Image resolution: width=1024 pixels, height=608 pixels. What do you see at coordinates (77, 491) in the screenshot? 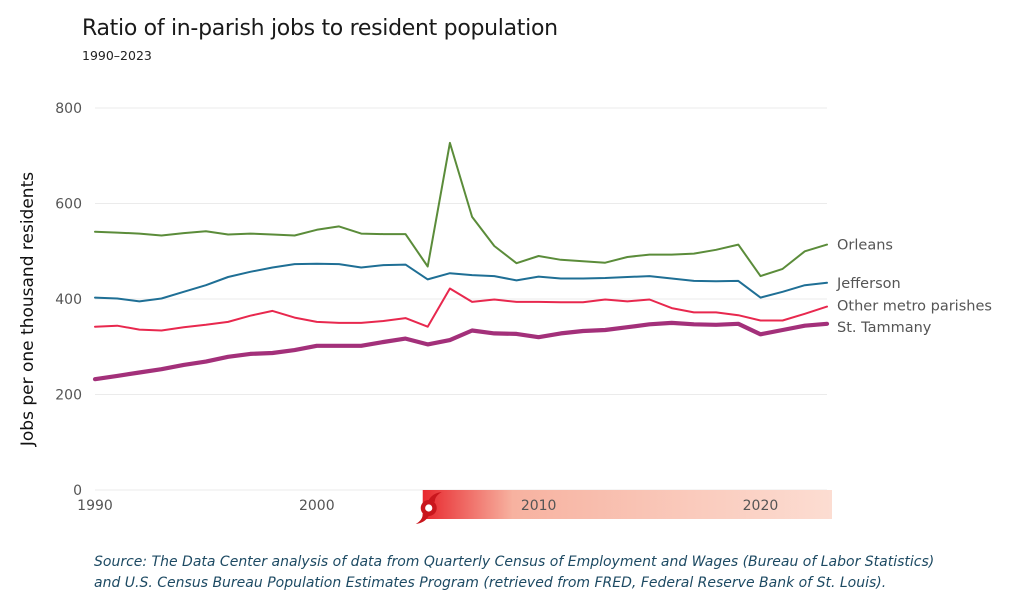
I see `y-tick-label: 0` at bounding box center [77, 491].